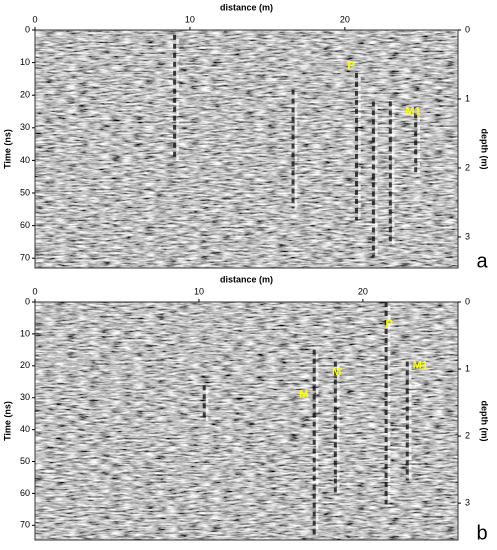 The height and width of the screenshot is (550, 497). Describe the element at coordinates (482, 261) in the screenshot. I see `panel-label: a` at that location.